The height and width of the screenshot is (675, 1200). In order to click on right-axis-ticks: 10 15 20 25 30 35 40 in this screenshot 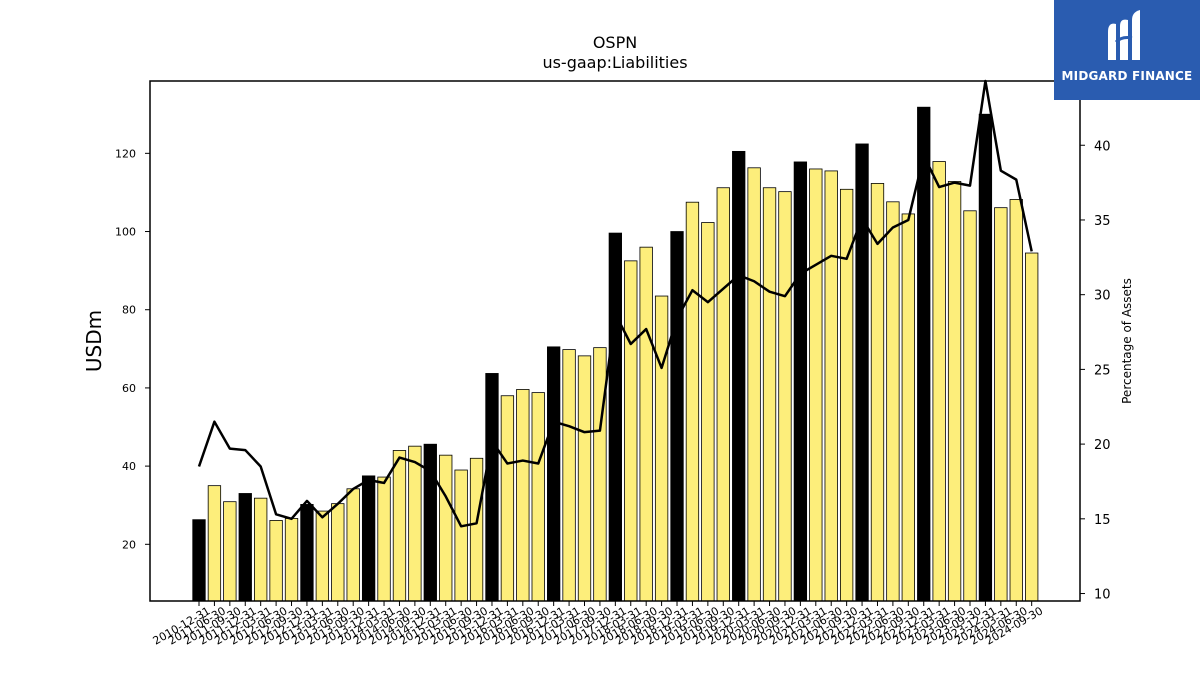, I will do `click(1095, 371)`.